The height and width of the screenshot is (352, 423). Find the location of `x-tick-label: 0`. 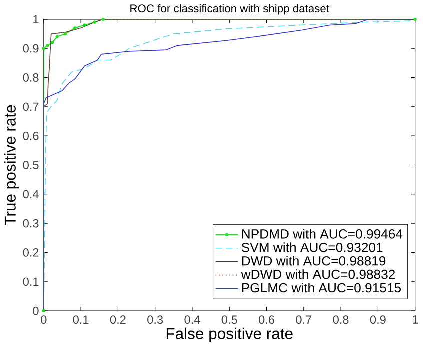

x-tick-label: 0 is located at coordinates (44, 319).